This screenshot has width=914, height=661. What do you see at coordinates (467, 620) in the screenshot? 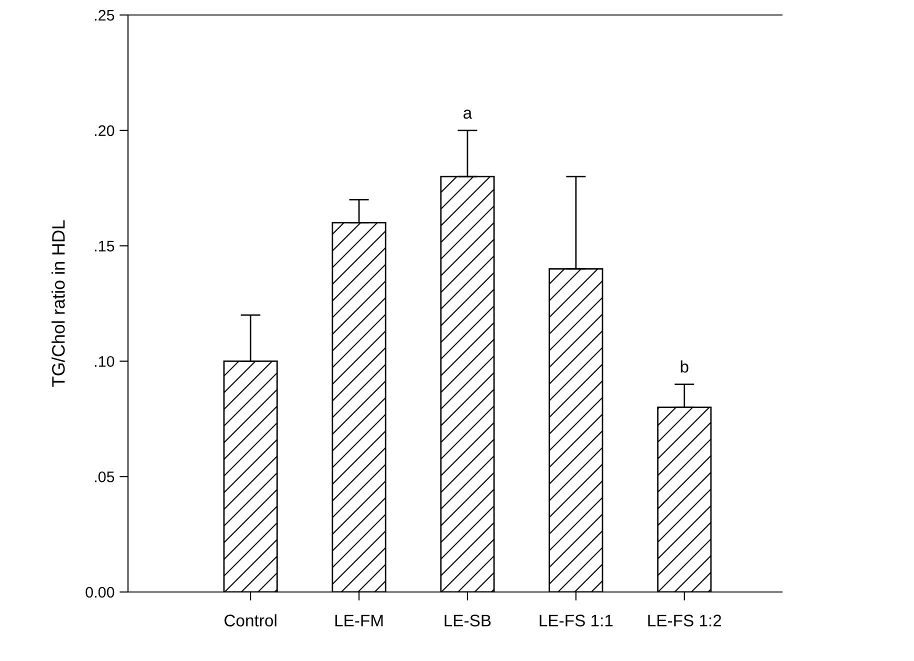
I see `x-tick-label: LE-SB` at bounding box center [467, 620].